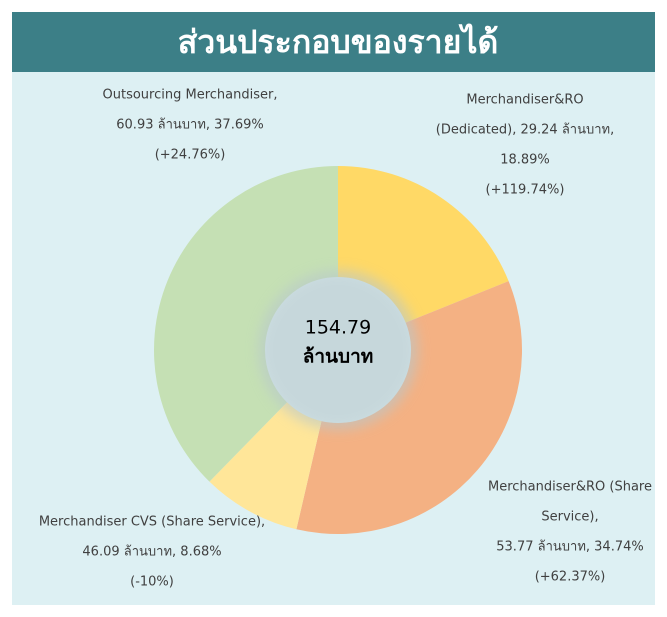 This screenshot has width=667, height=617. Describe the element at coordinates (190, 95) in the screenshot. I see `data-label: Outsourcing Merchandiser,` at that location.